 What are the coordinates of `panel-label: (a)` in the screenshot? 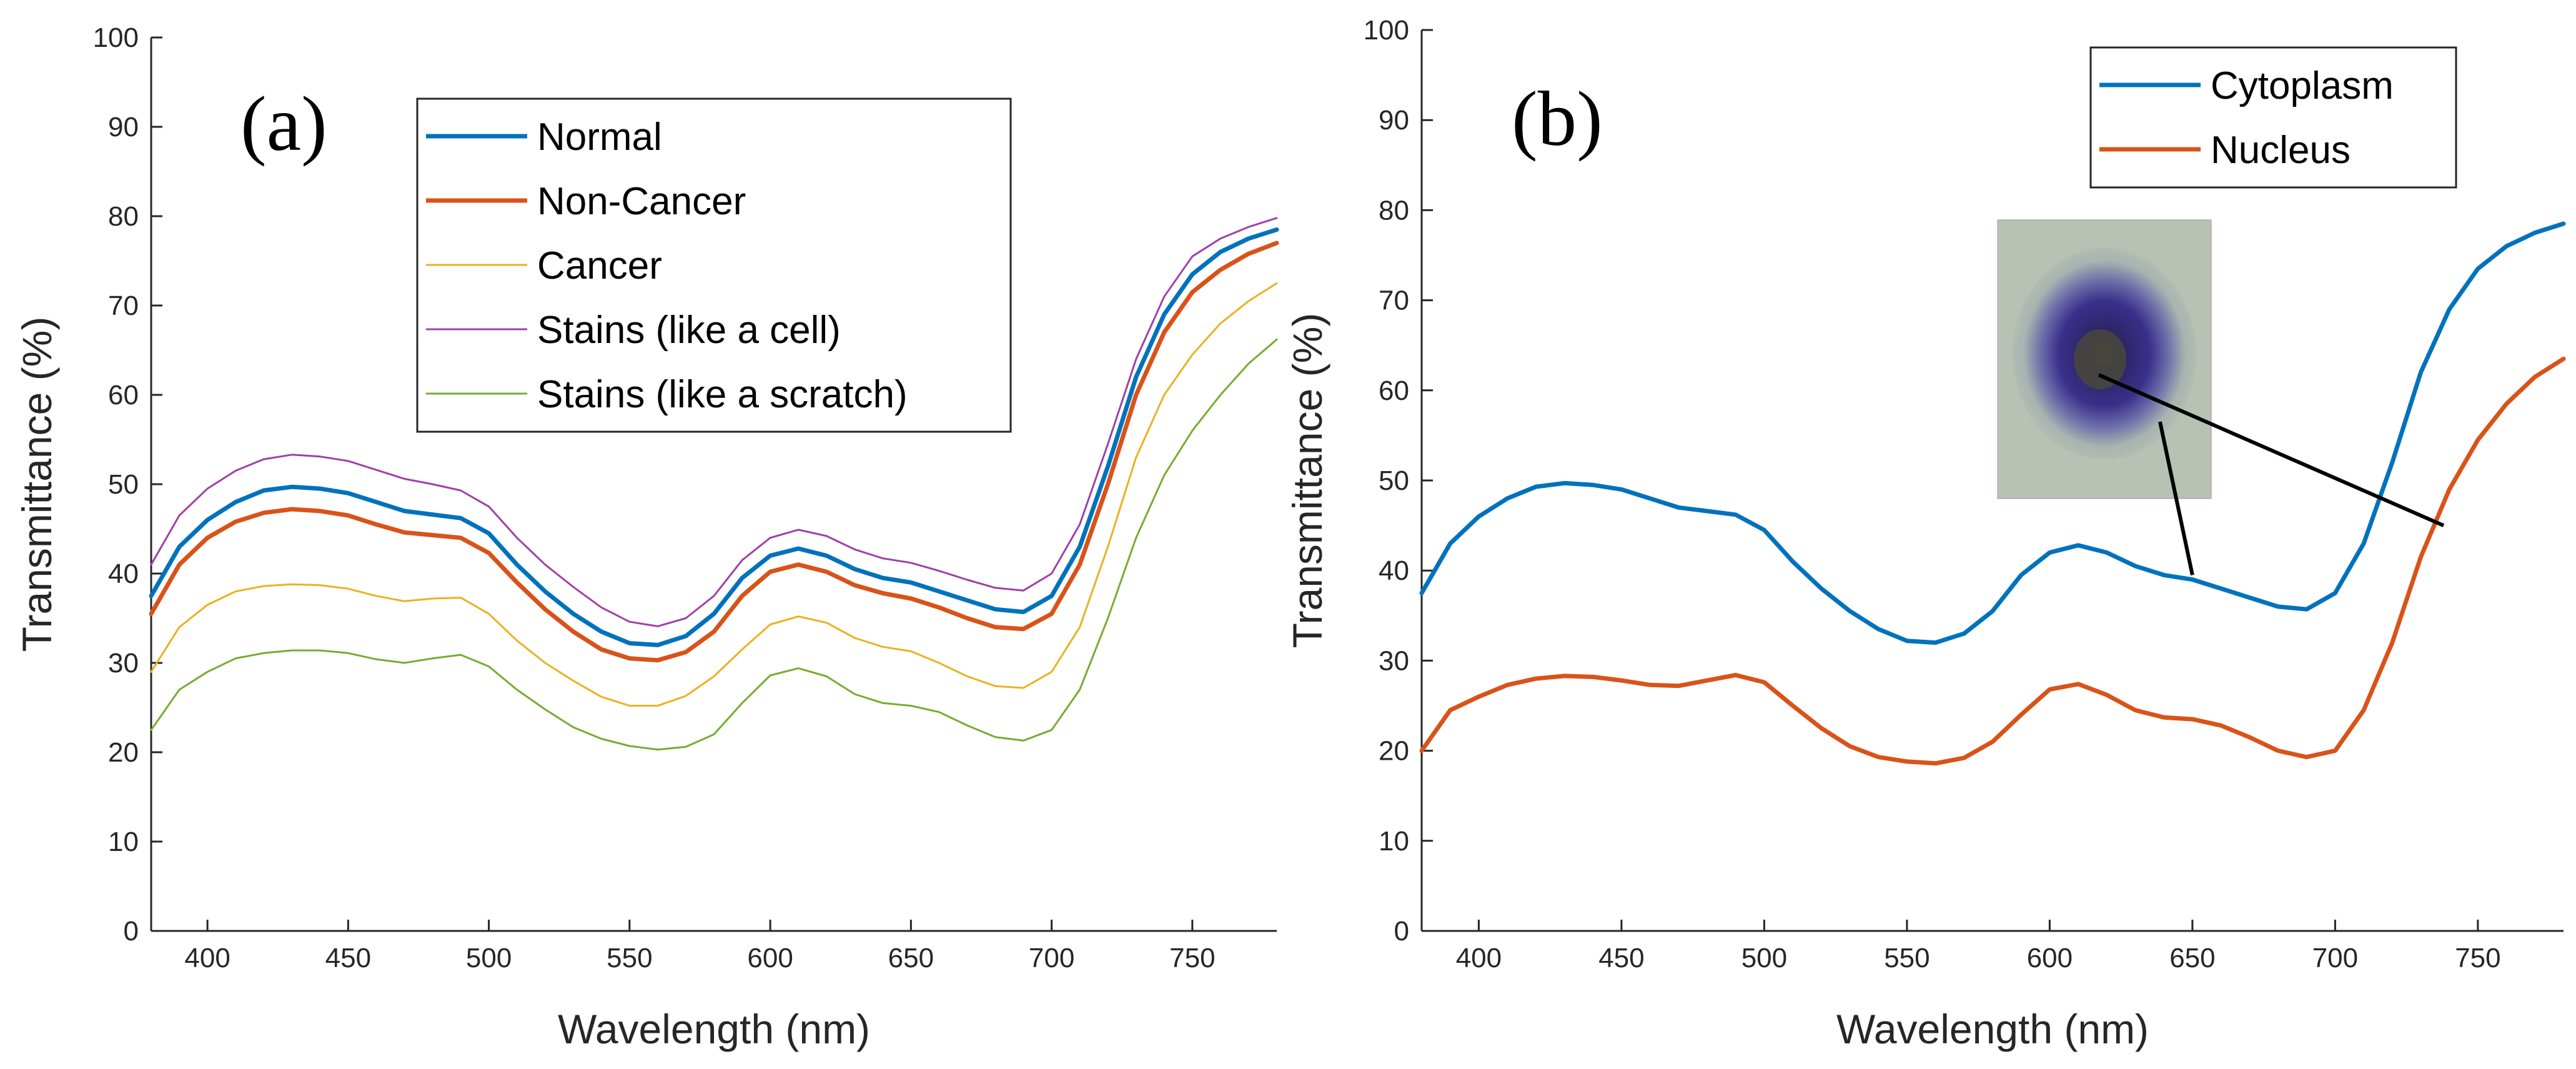 It's located at (283, 124).